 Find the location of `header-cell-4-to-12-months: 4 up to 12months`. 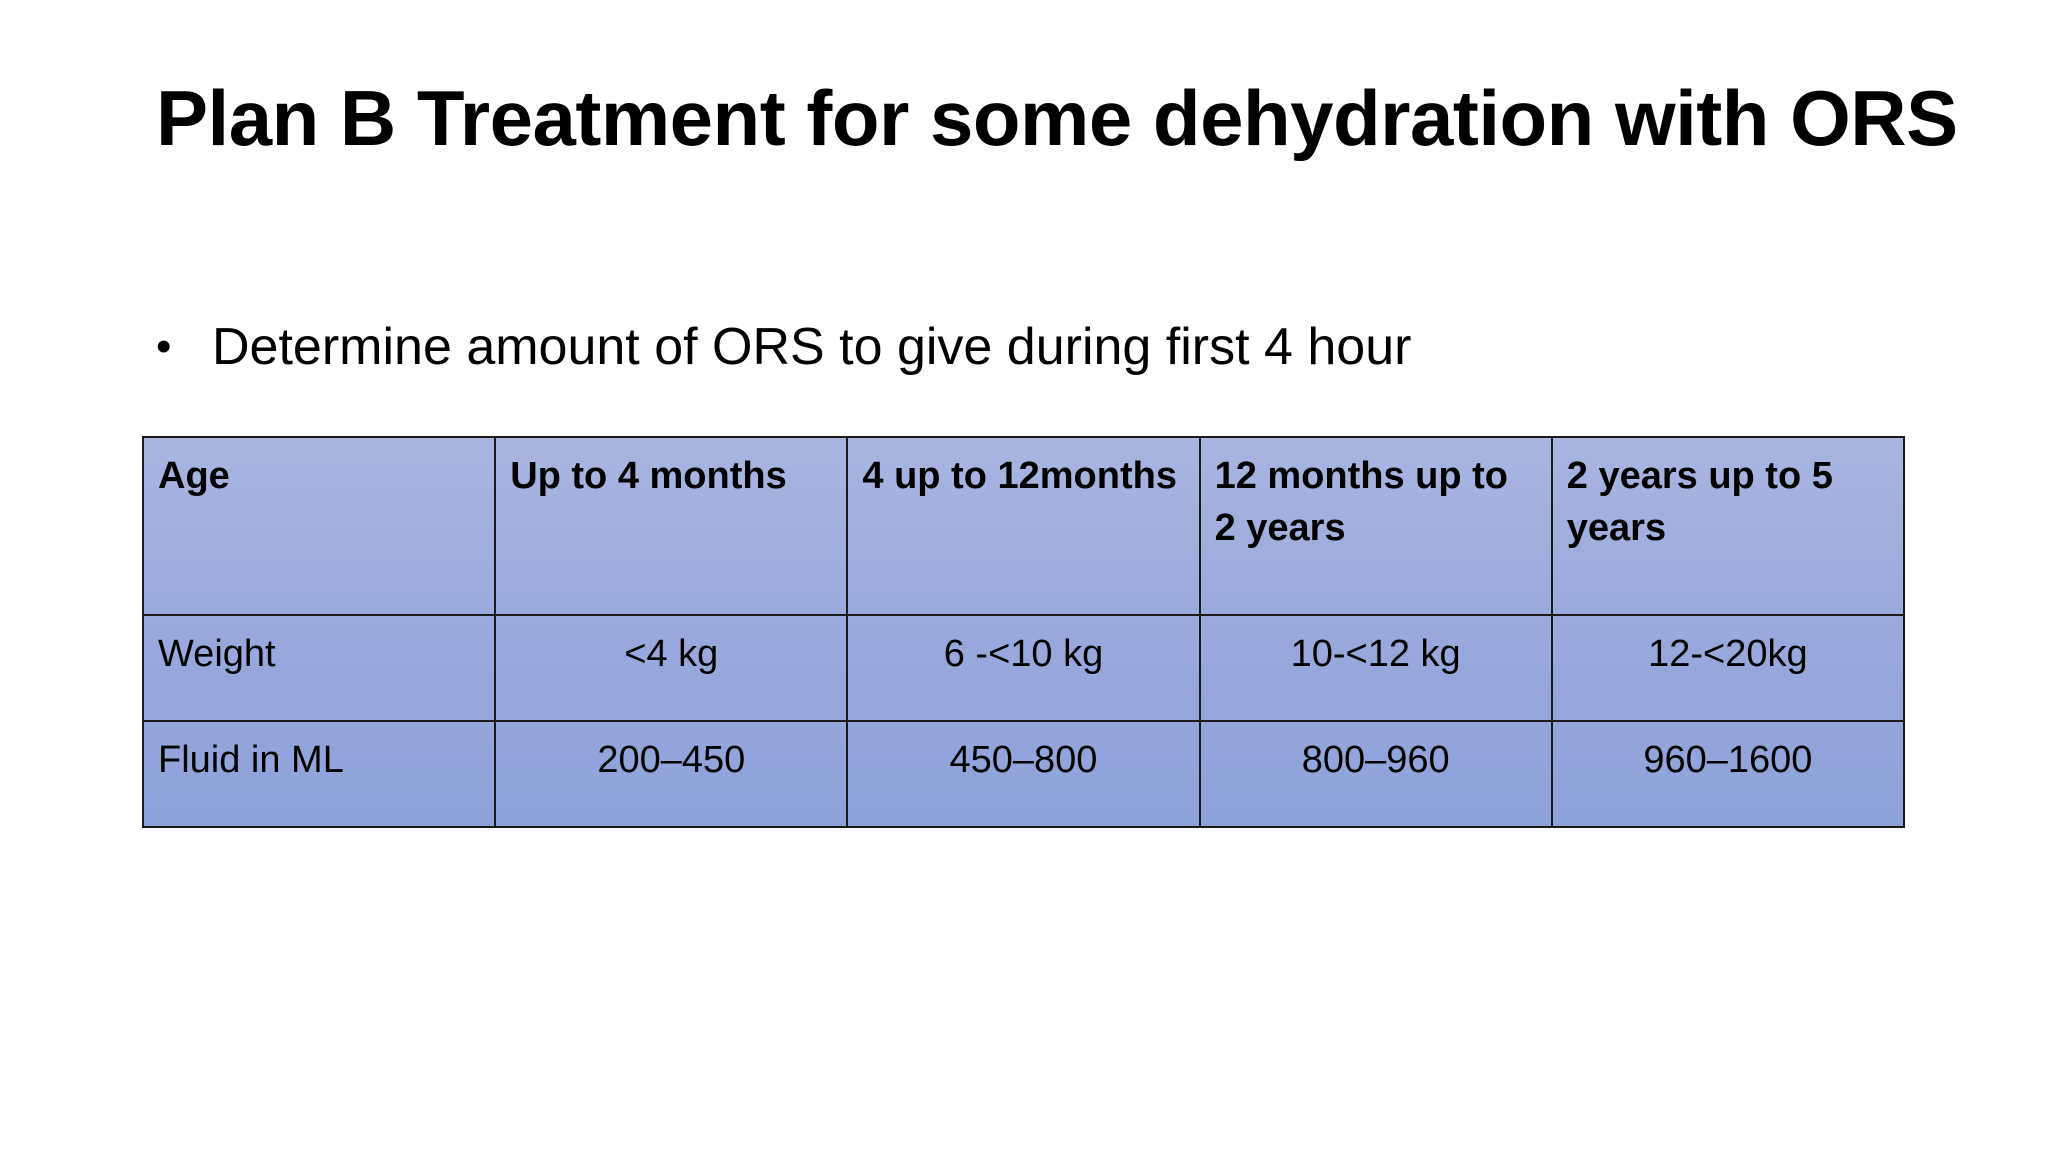

header-cell-4-to-12-months: 4 up to 12months is located at coordinates (1023, 526).